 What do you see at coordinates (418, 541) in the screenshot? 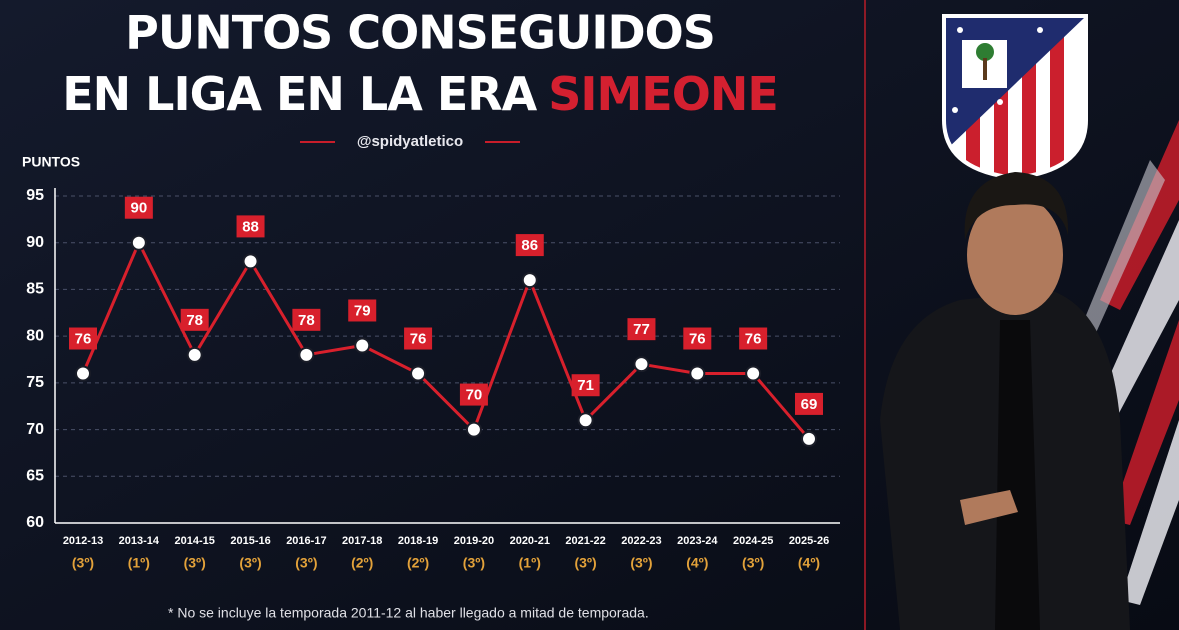
I see `x-tick-label: 2018-19` at bounding box center [418, 541].